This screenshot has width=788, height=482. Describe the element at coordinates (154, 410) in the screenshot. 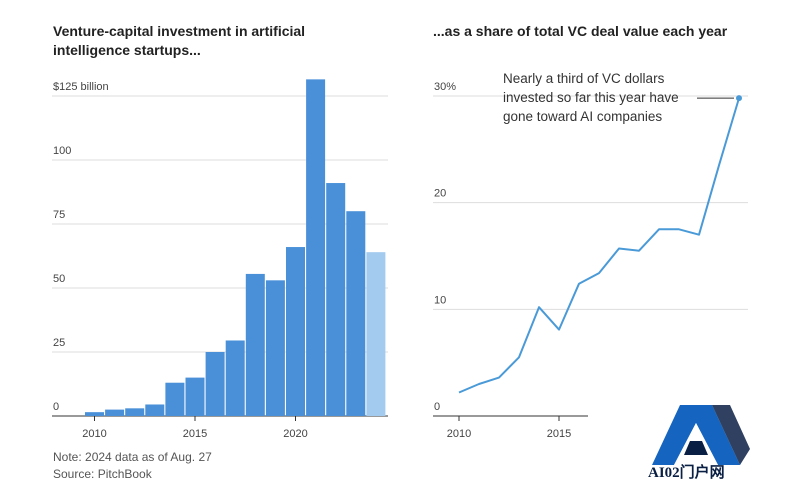

I see `bar-2013` at that location.